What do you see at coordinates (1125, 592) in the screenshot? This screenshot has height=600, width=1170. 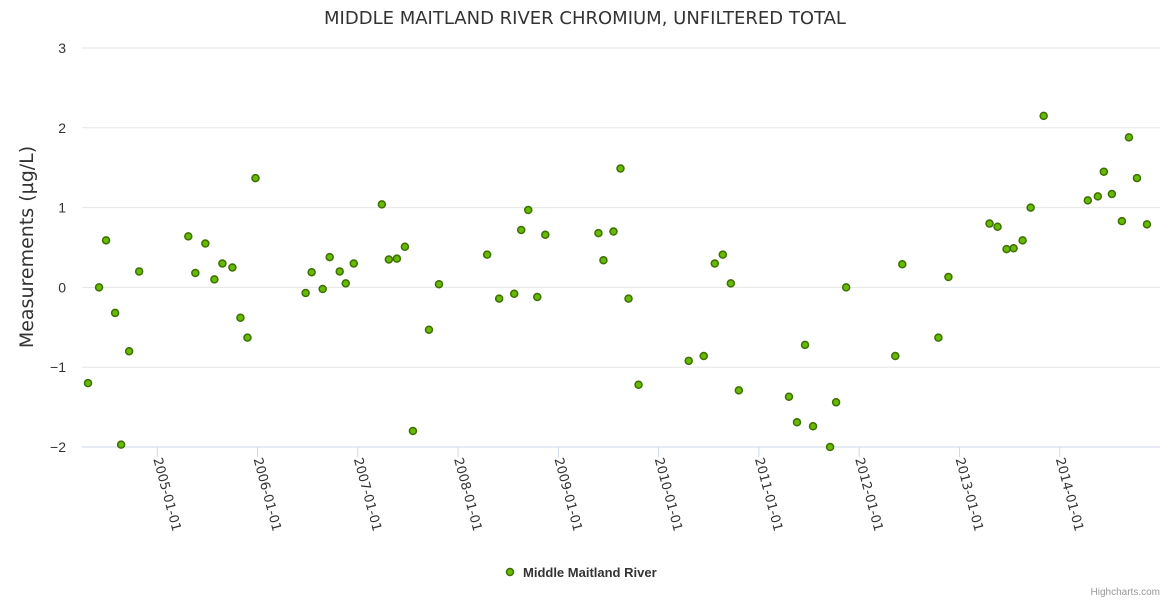 I see `credits-link: Highcharts.com` at bounding box center [1125, 592].